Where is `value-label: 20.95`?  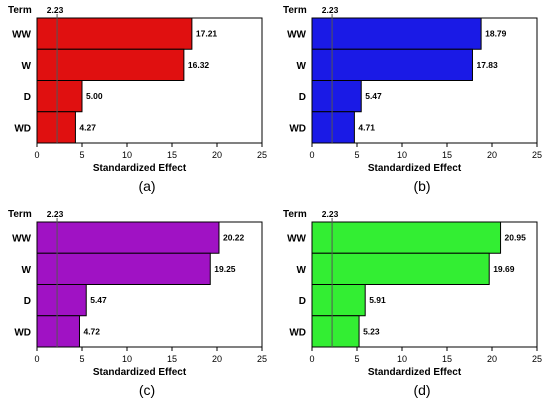 value-label: 20.95 is located at coordinates (516, 238).